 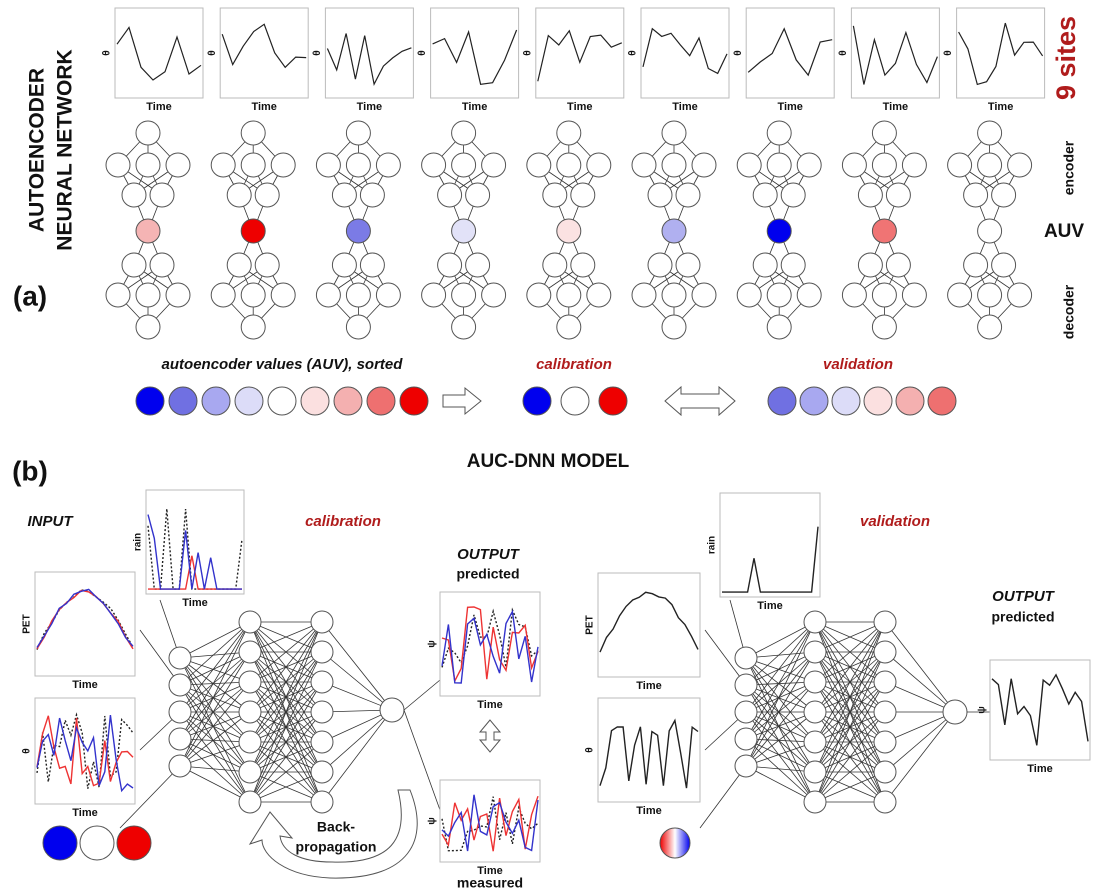 What do you see at coordinates (30, 470) in the screenshot?
I see `panel-label: (b)` at bounding box center [30, 470].